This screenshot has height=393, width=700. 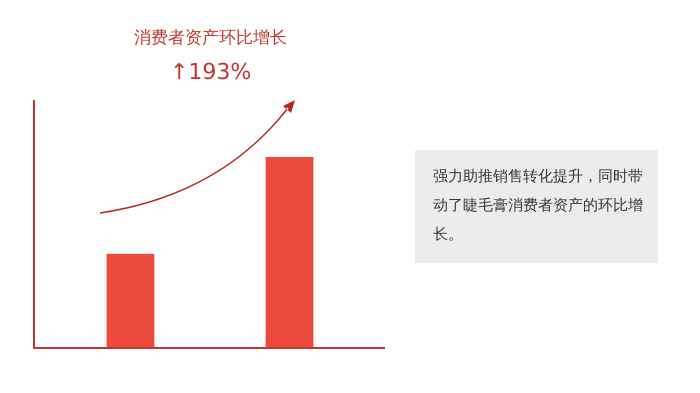 What do you see at coordinates (210, 38) in the screenshot?
I see `chart-title: 消费者资产环比增长` at bounding box center [210, 38].